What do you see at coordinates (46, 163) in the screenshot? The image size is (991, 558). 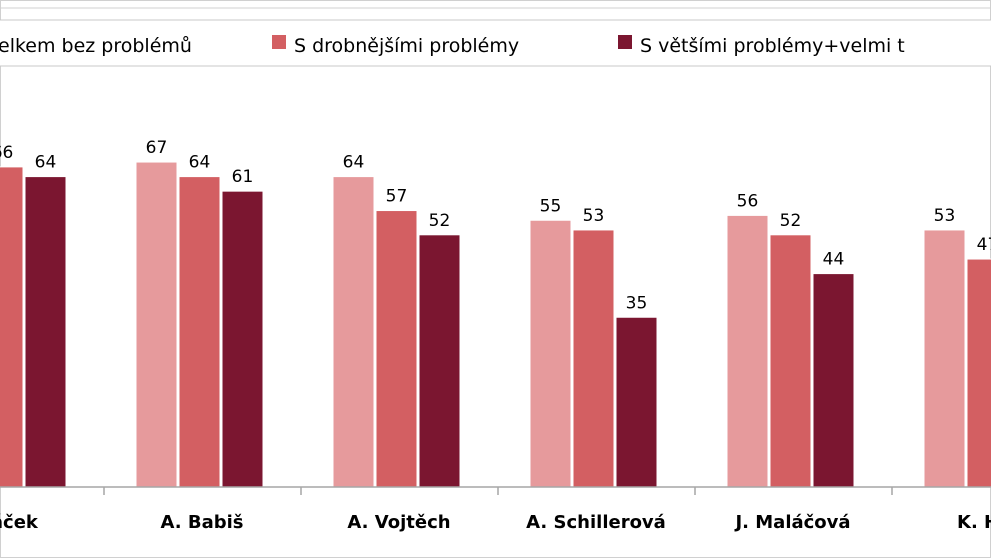 I see `data-label-2-0: 64` at bounding box center [46, 163].